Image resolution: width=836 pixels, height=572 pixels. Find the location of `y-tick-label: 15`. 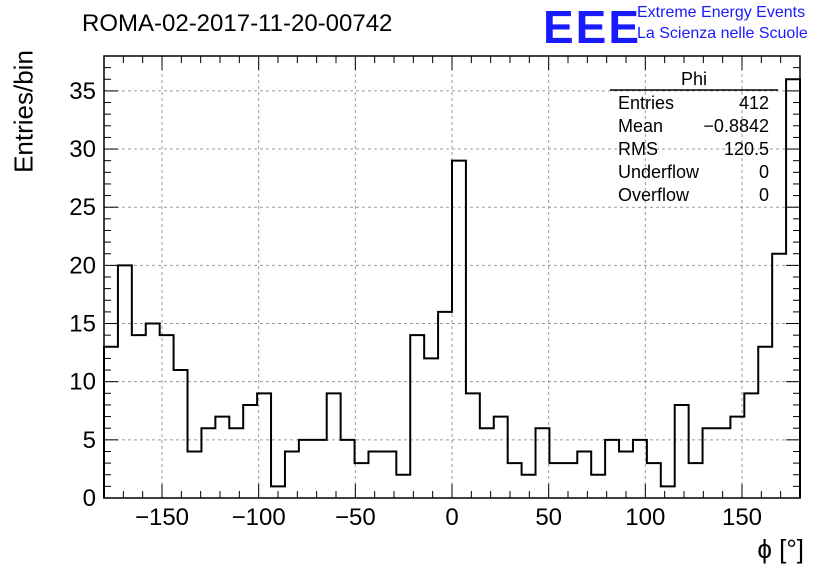

y-tick-label: 15 is located at coordinates (82, 324).